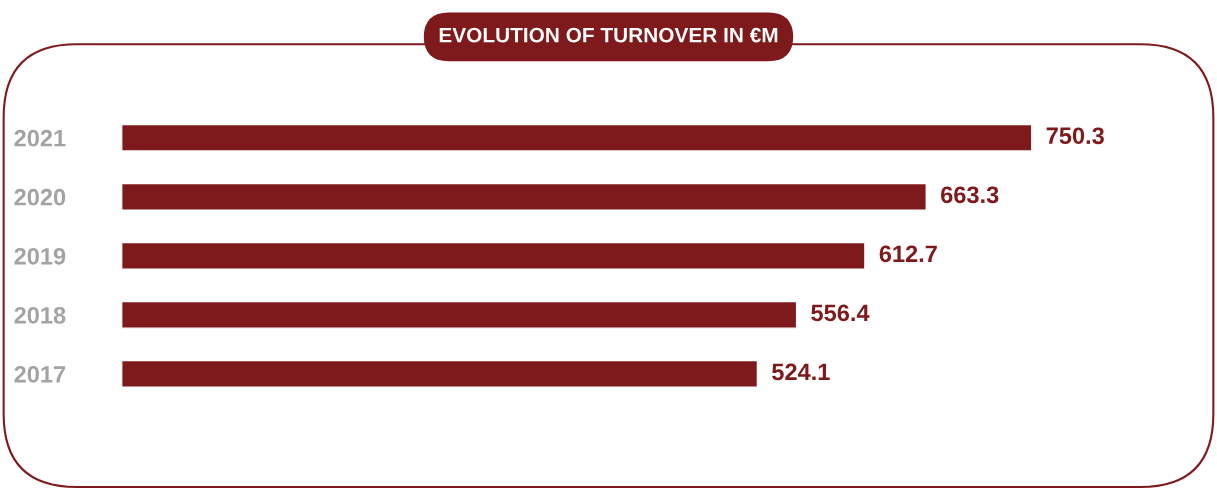 This screenshot has width=1217, height=492. What do you see at coordinates (908, 254) in the screenshot?
I see `data-label: 612.7` at bounding box center [908, 254].